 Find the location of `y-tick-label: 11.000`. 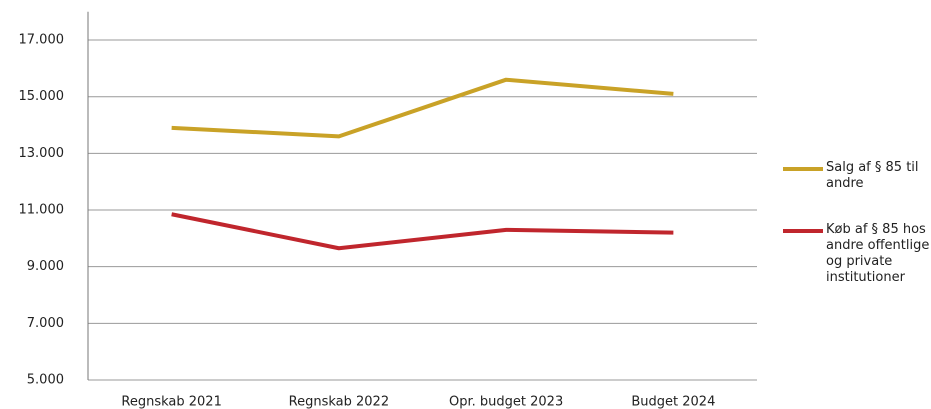

y-tick-label: 11.000 is located at coordinates (42, 210).